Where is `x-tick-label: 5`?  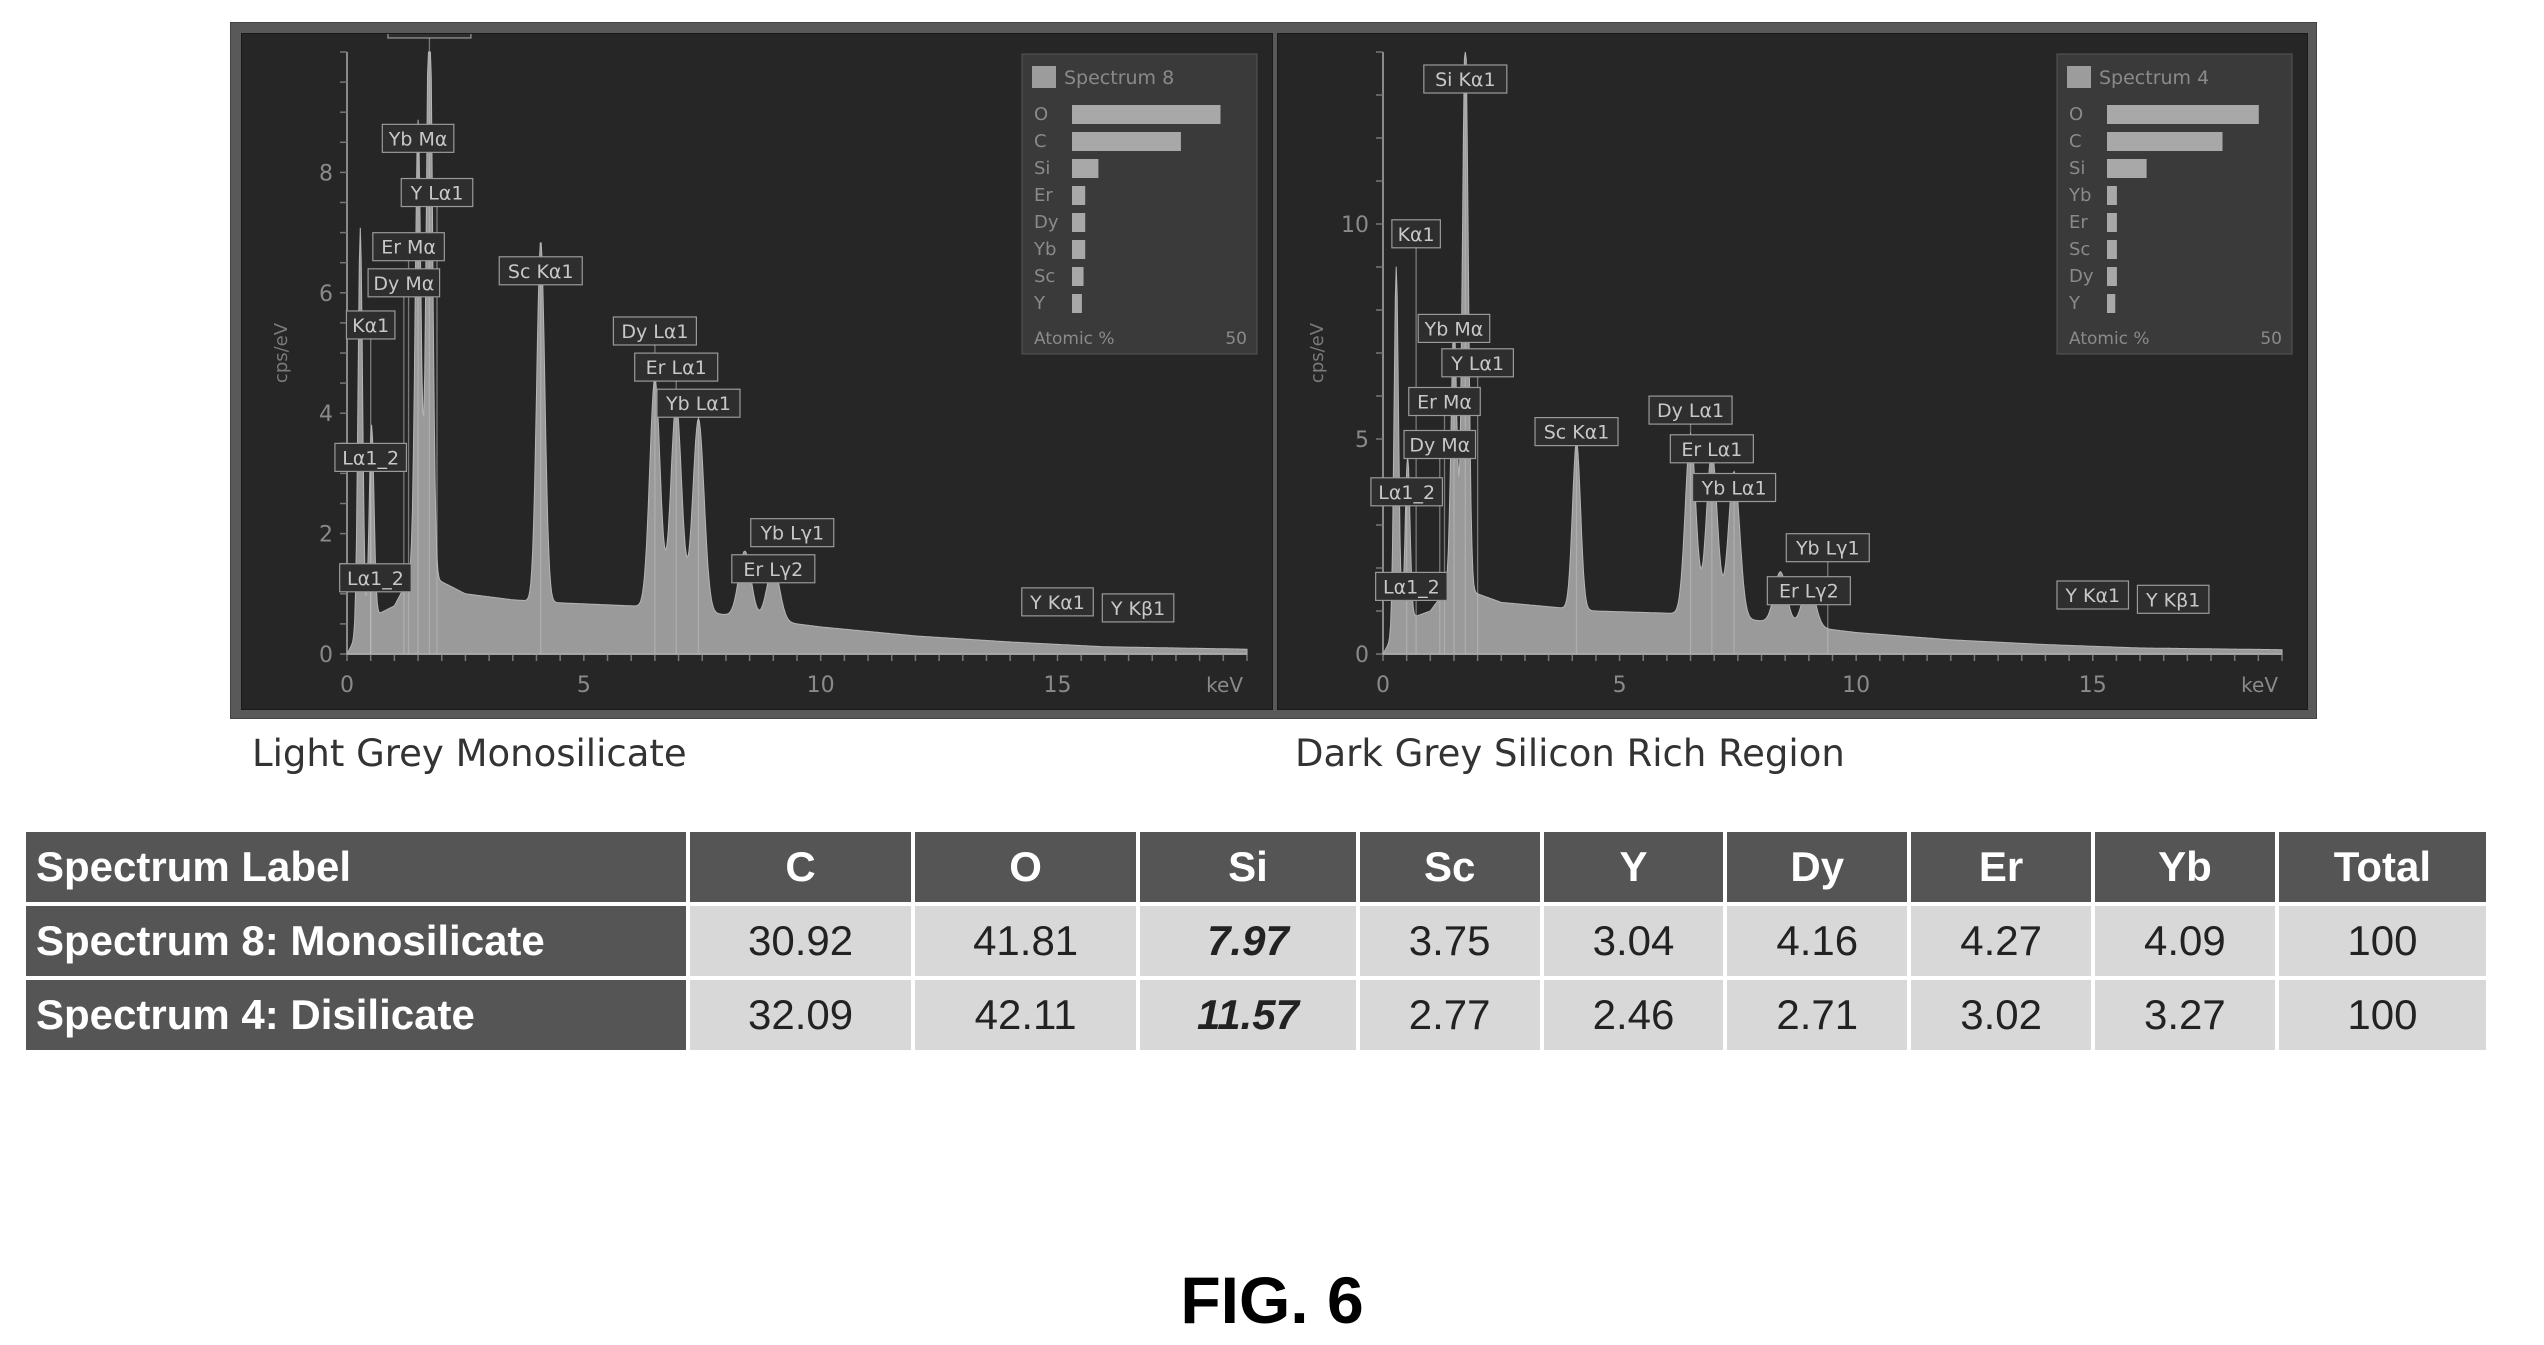 x-tick-label: 5 is located at coordinates (584, 685).